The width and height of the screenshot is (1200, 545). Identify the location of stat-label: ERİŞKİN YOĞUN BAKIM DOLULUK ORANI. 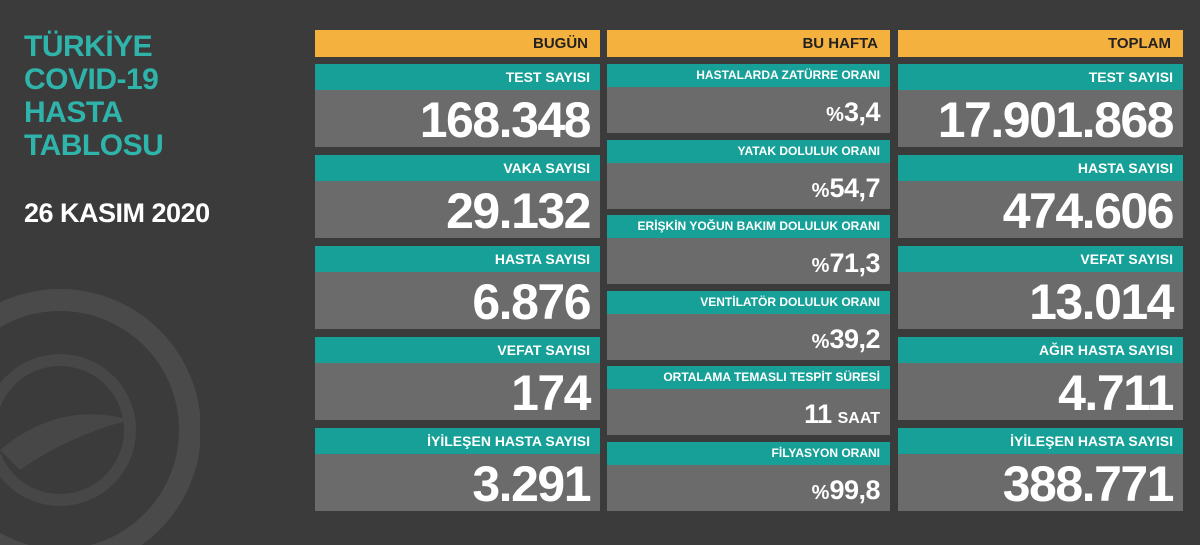
(748, 226).